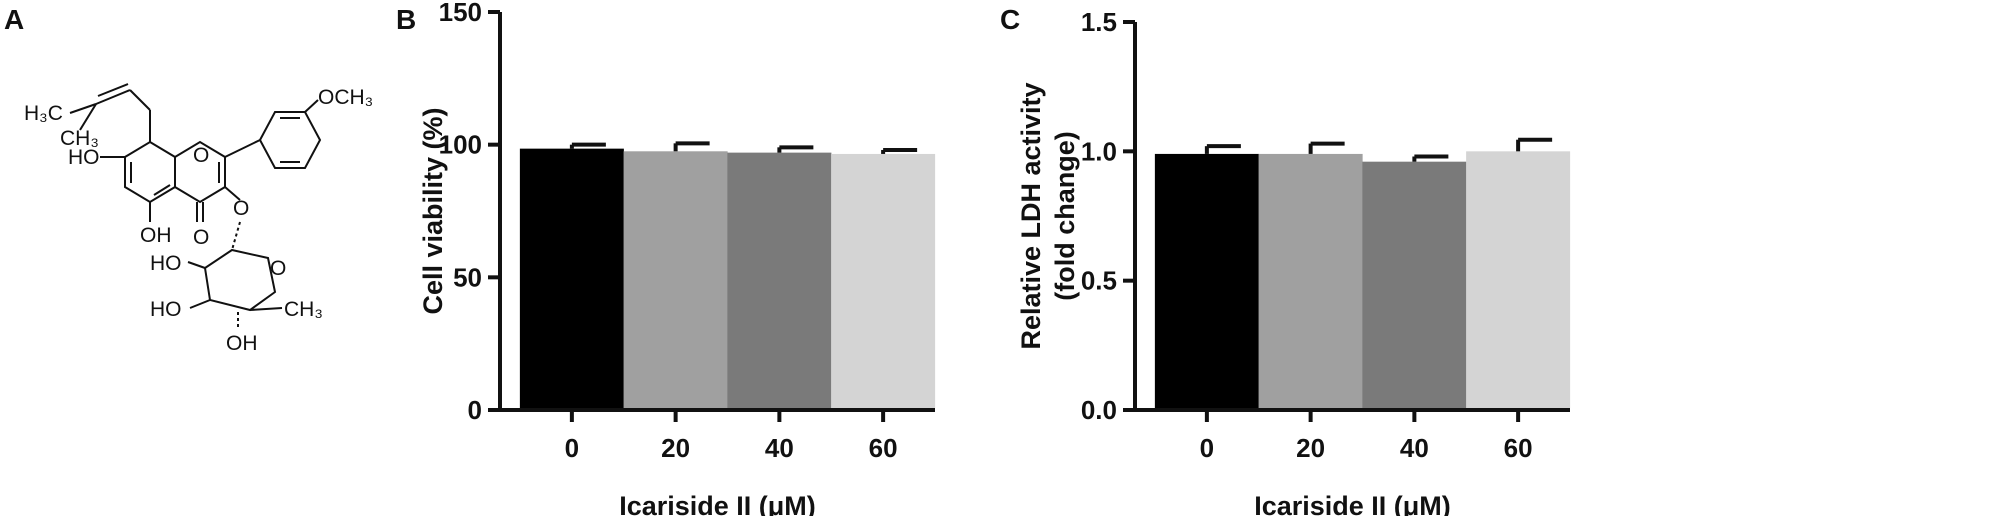 Image resolution: width=2000 pixels, height=516 pixels. I want to click on y-tick-label: 1.5, so click(1099, 22).